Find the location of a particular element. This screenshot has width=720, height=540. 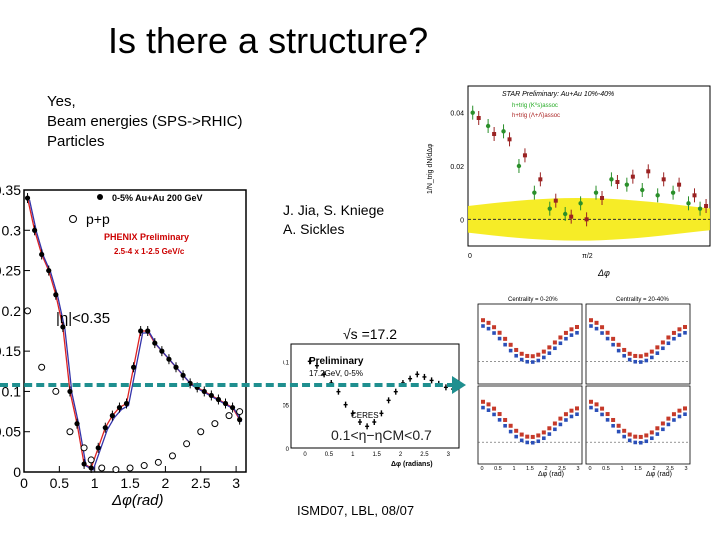

page-title: Is there a structure? is located at coordinates (268, 40).